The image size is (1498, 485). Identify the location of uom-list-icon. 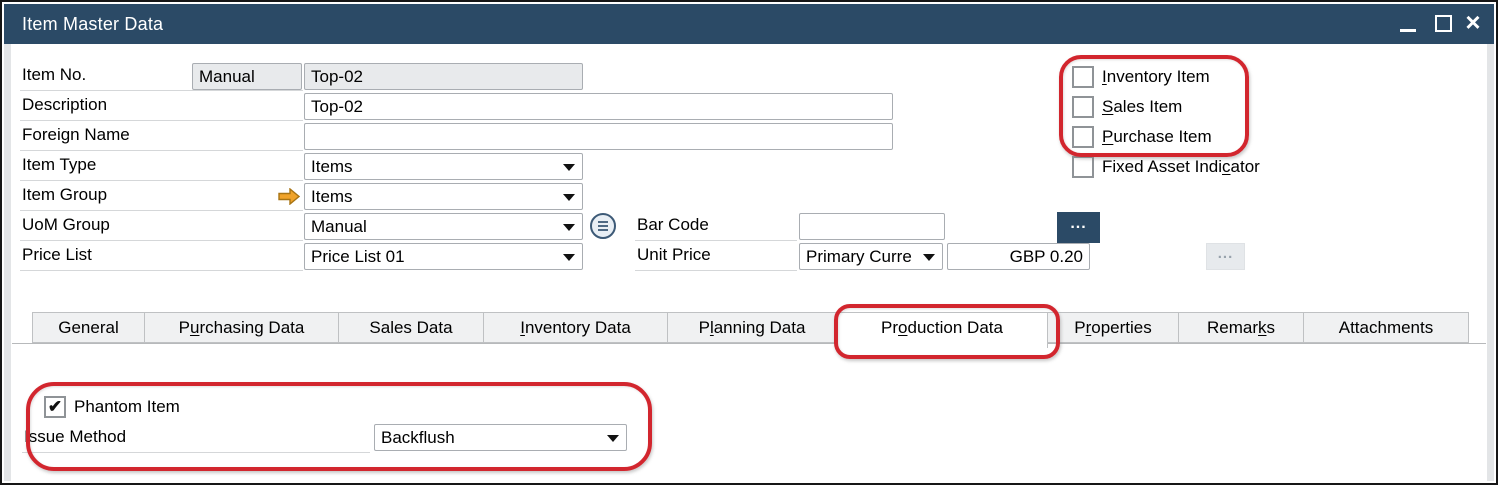
(603, 228).